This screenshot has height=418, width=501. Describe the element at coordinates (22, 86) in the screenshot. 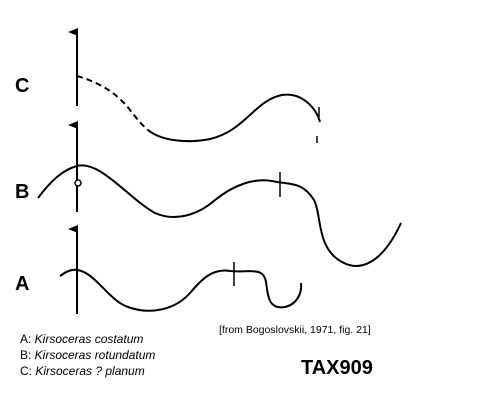

I see `row-label-c: C` at that location.